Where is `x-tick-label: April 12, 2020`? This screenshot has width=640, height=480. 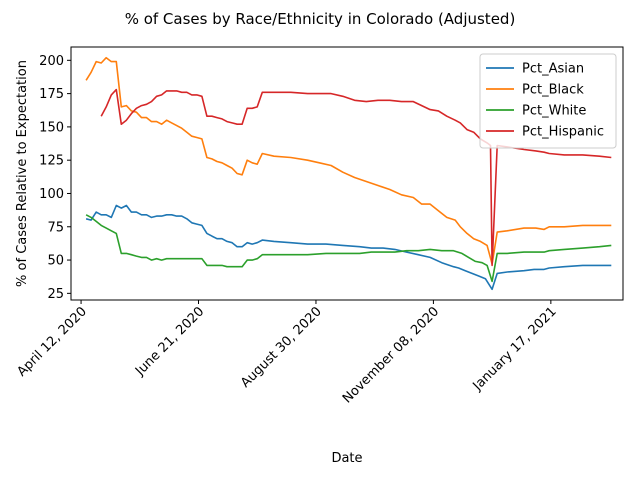 x-tick-label: April 12, 2020 is located at coordinates (51, 341).